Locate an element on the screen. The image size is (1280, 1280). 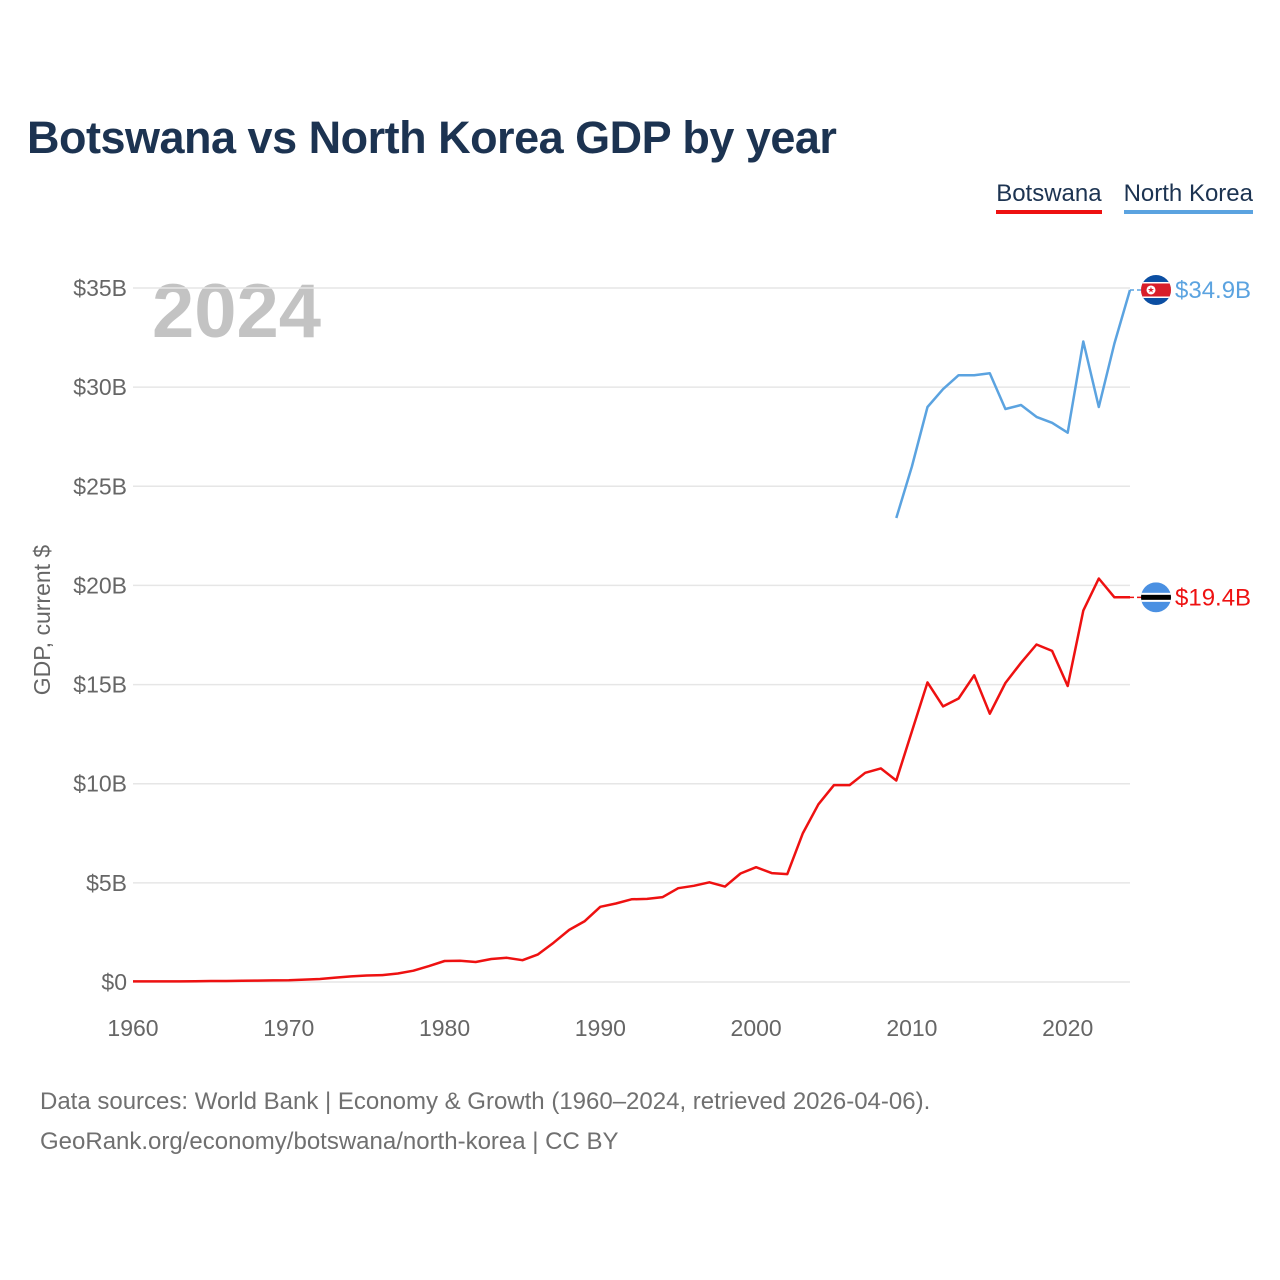
y-tick-label: $25B is located at coordinates (100, 486).